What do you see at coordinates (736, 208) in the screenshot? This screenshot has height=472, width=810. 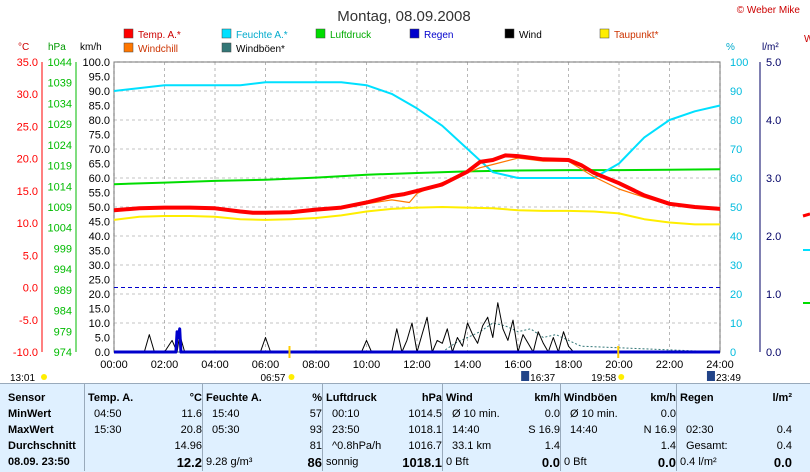 I see `humidity-tick: 50` at bounding box center [736, 208].